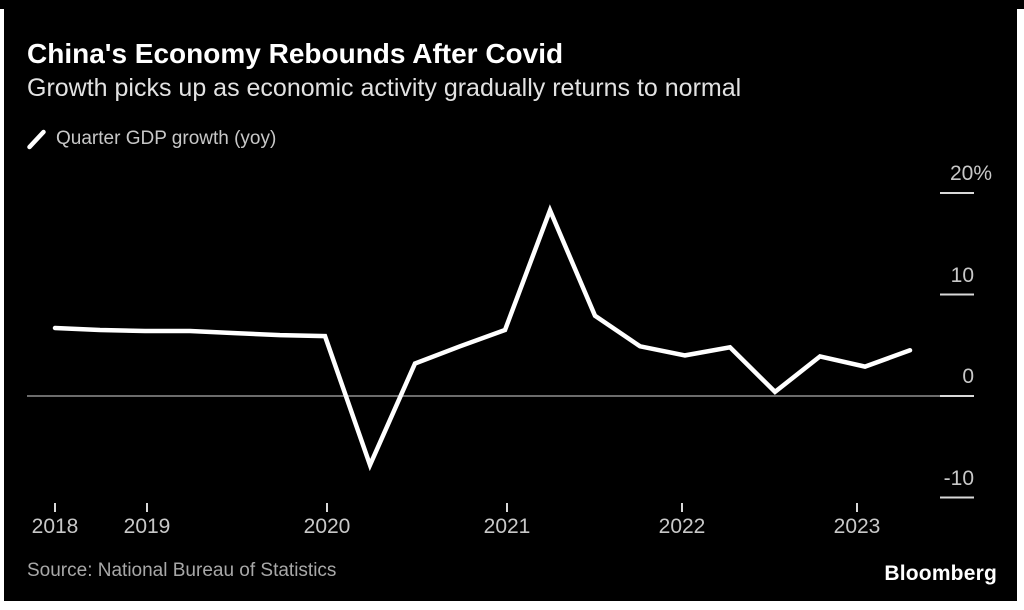 The image size is (1024, 610). Describe the element at coordinates (295, 53) in the screenshot. I see `chart-title: China's Economy Rebounds After Covid` at that location.